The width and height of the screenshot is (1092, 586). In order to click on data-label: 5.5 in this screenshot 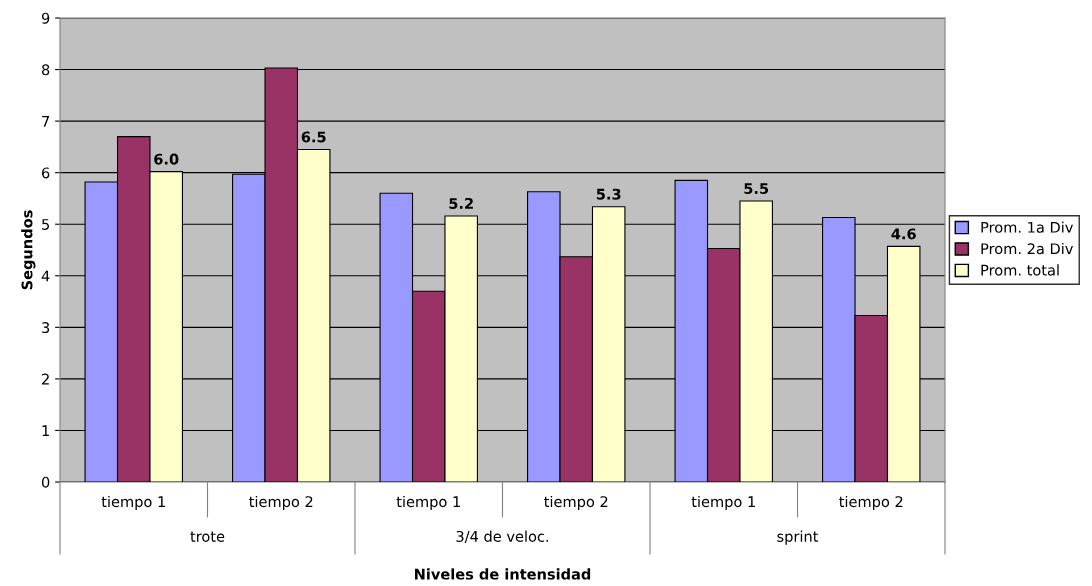, I will do `click(756, 189)`.